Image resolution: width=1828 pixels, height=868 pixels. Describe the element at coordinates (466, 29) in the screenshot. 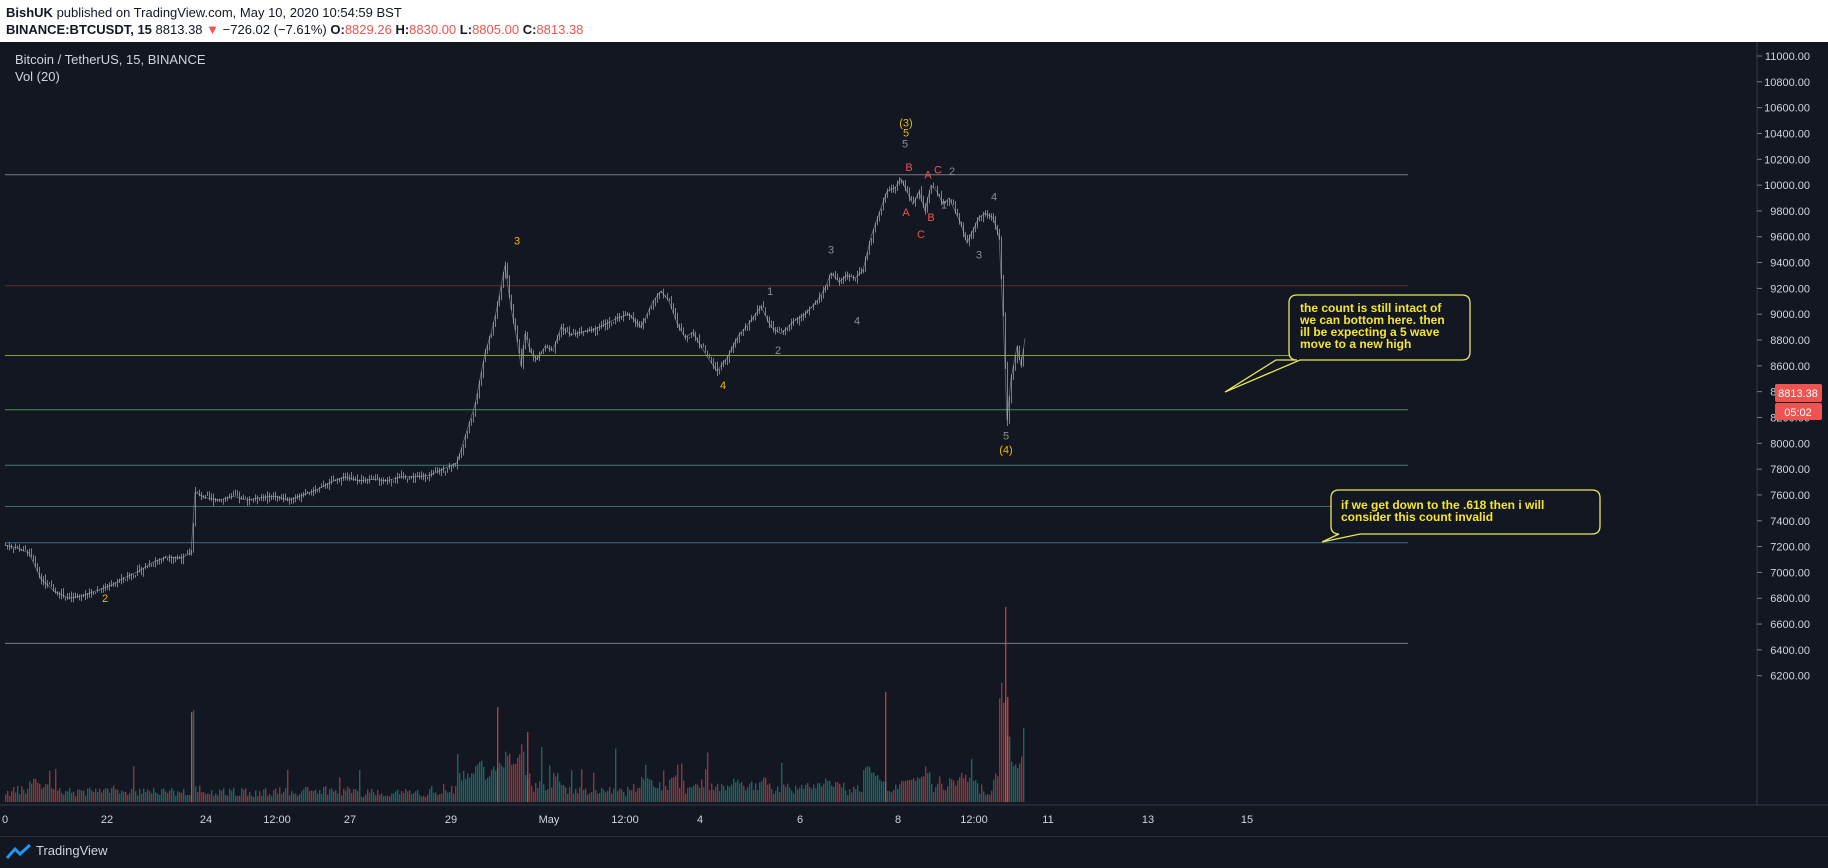

I see `low-label: L:` at that location.